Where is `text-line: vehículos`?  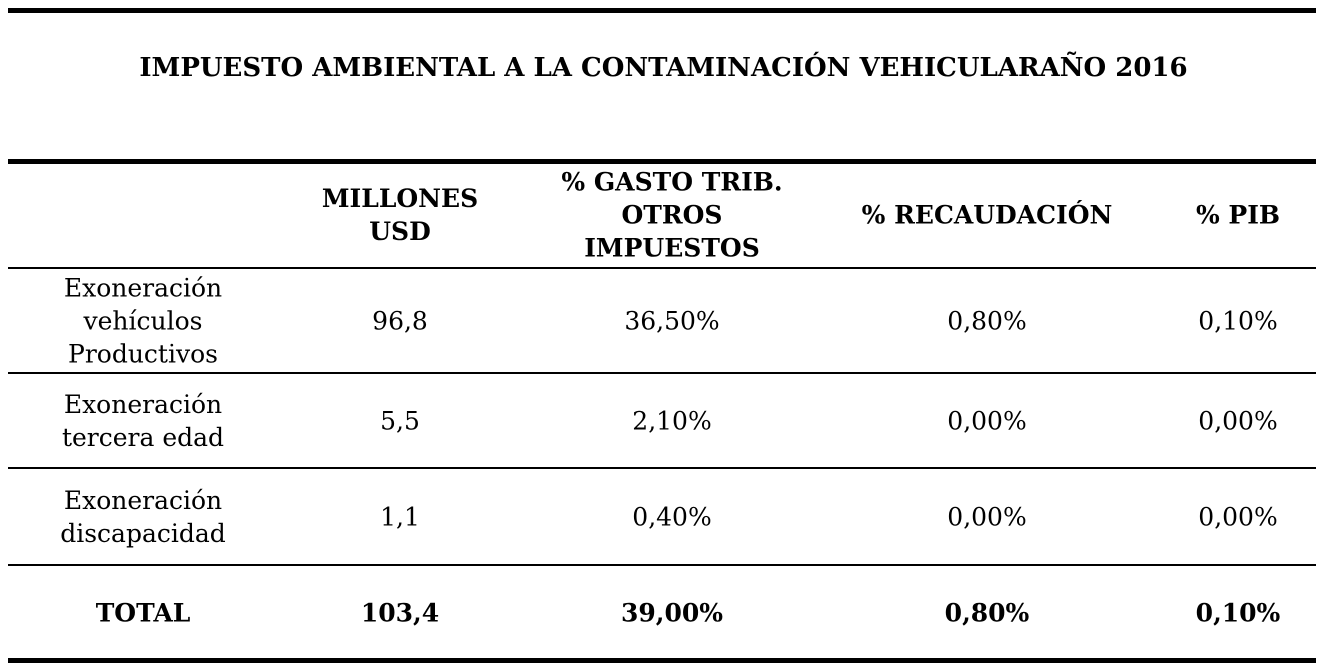
text-line: vehículos is located at coordinates (143, 321).